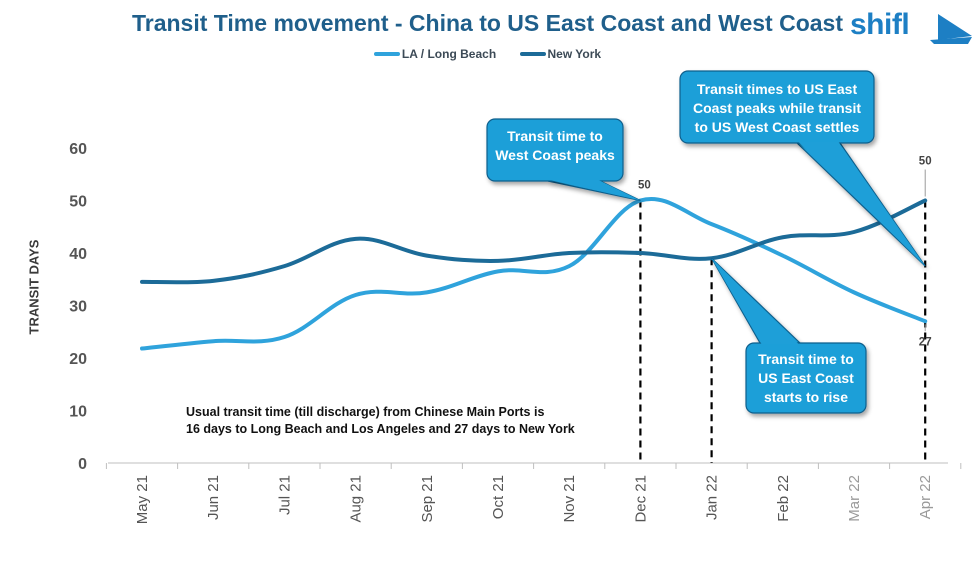 The width and height of the screenshot is (975, 571). Describe the element at coordinates (783, 498) in the screenshot. I see `x-tick-label: Feb 22` at that location.